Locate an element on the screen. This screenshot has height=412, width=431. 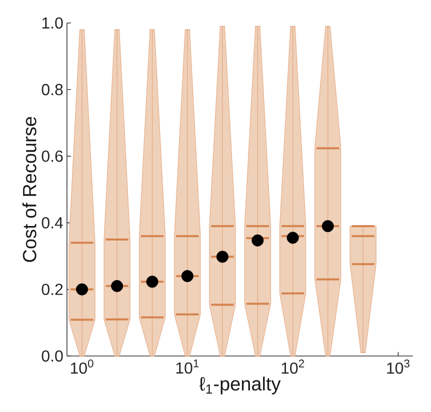
y-tick-label: 1.0 is located at coordinates (52, 23).